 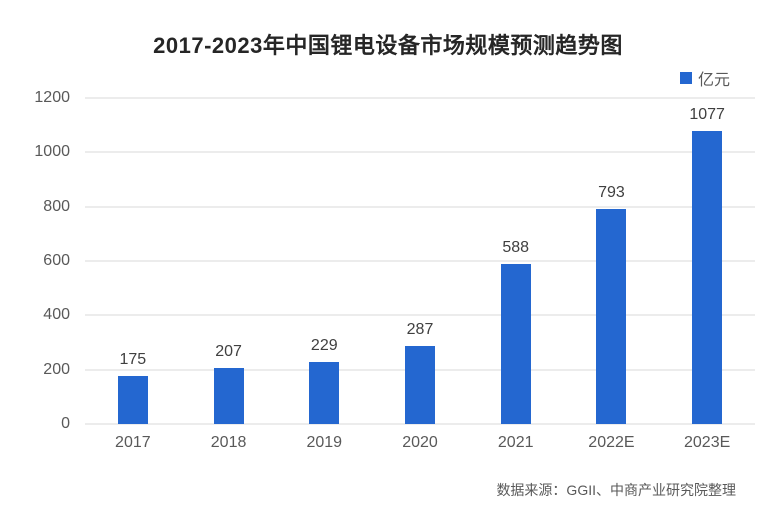 What do you see at coordinates (707, 277) in the screenshot?
I see `bar-2023E` at bounding box center [707, 277].